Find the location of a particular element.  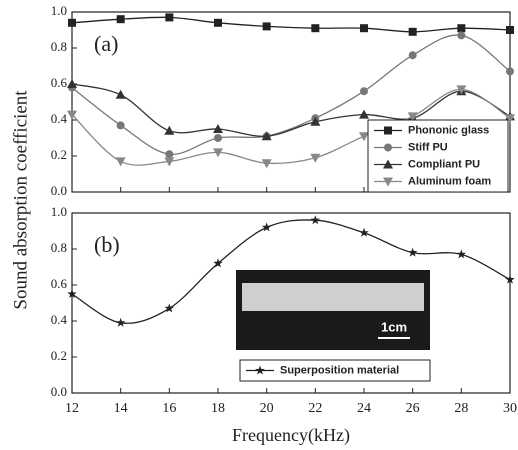

x-tick-label: 26 is located at coordinates (413, 408).